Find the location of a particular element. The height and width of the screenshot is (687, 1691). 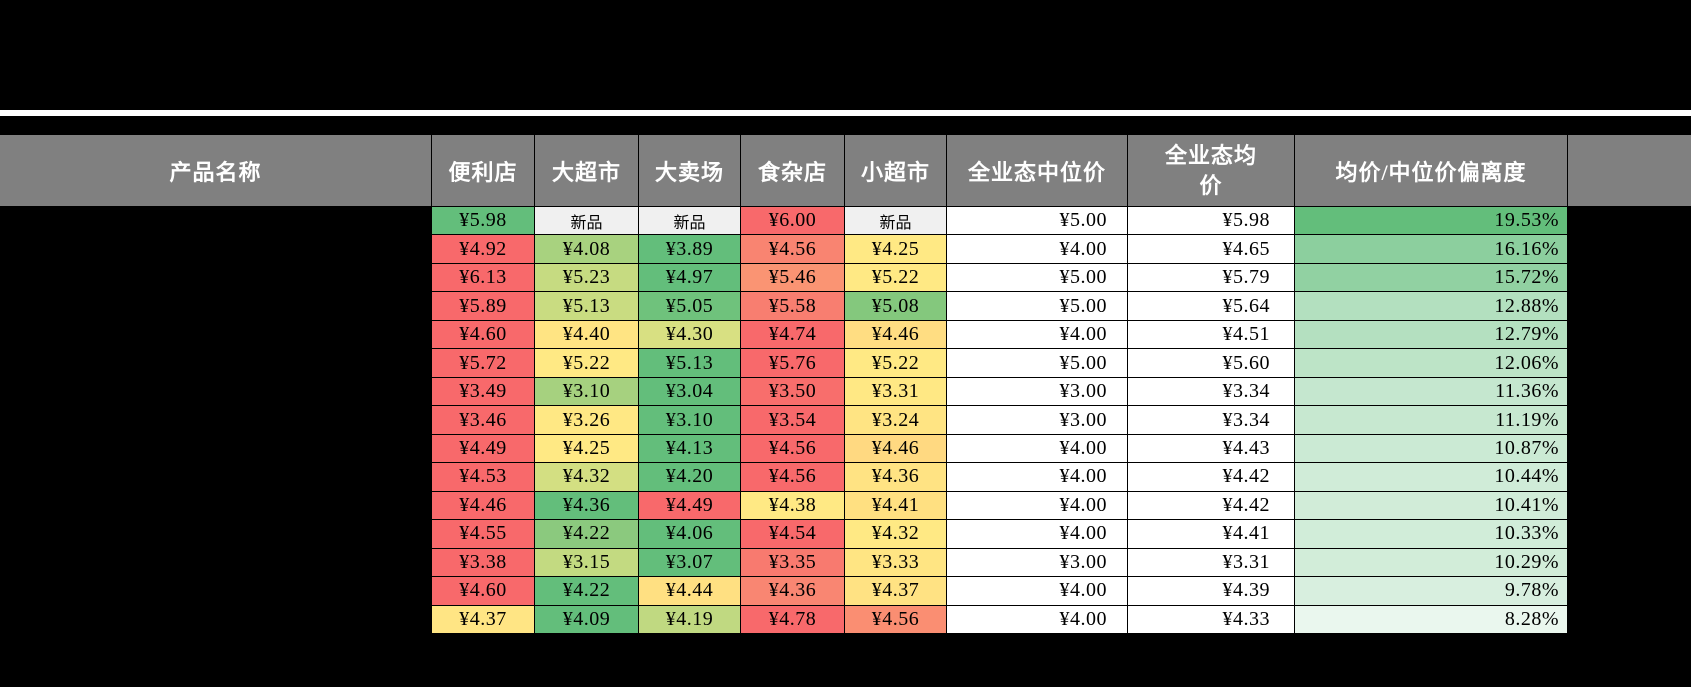

deviation-cell: 15.72% is located at coordinates (1431, 278).